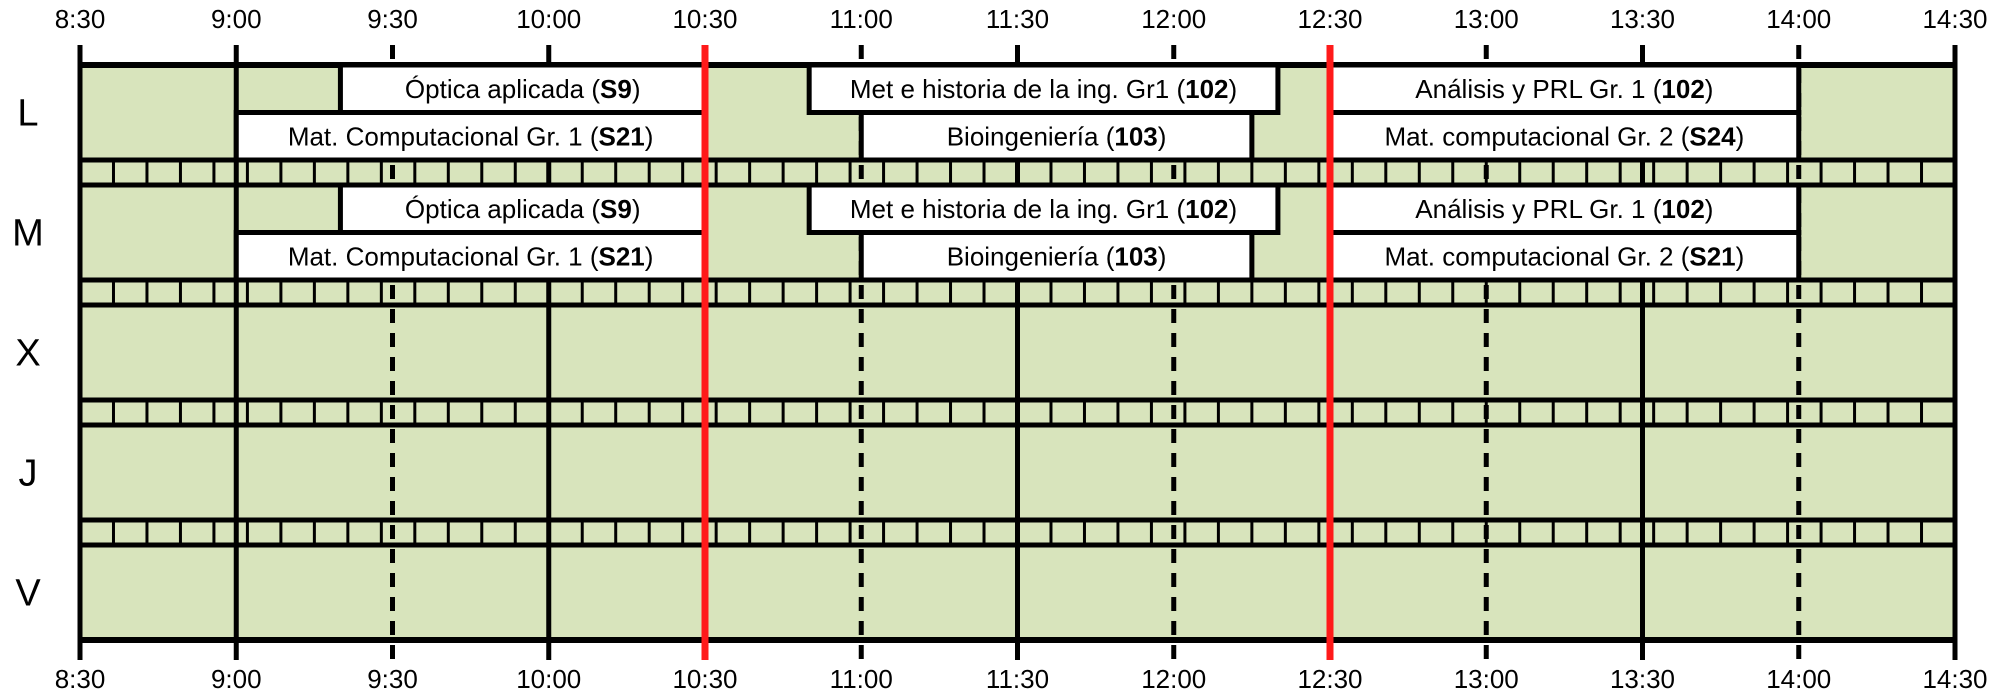 The image size is (2003, 696). Describe the element at coordinates (704, 679) in the screenshot. I see `time-label-bottom: 10:30` at that location.